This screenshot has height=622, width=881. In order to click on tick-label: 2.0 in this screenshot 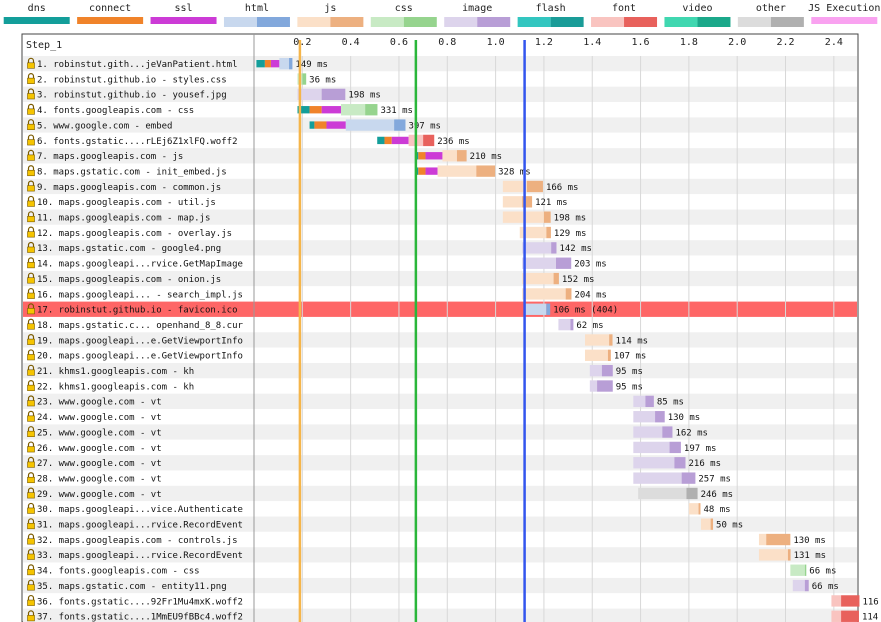, I will do `click(737, 42)`.